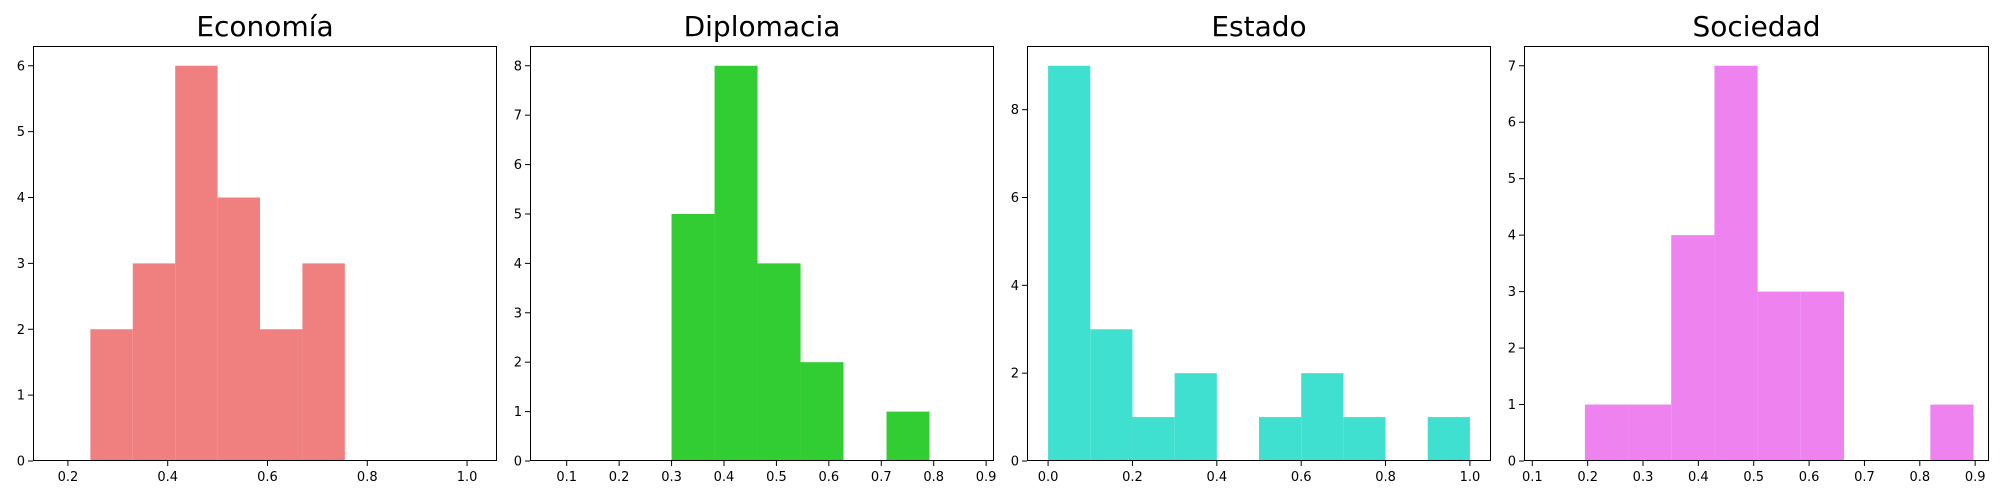 Image resolution: width=2000 pixels, height=500 pixels. What do you see at coordinates (1258, 26) in the screenshot?
I see `chart-title: Estado` at bounding box center [1258, 26].